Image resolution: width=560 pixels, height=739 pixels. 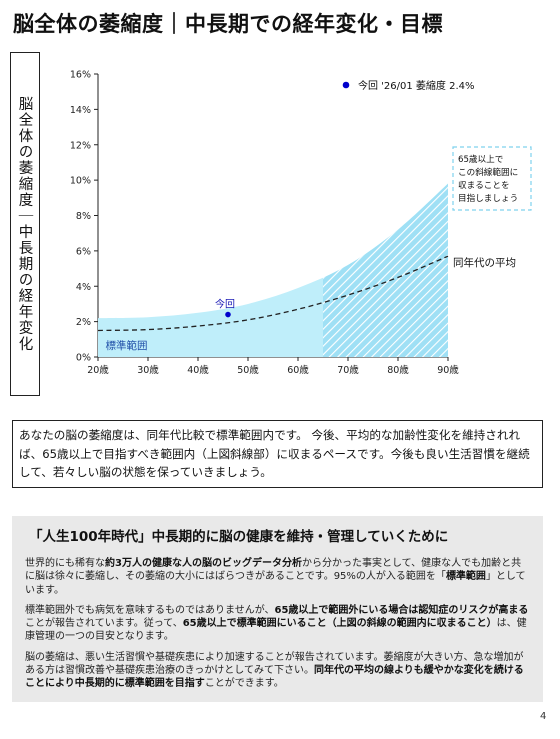 What do you see at coordinates (148, 370) in the screenshot?
I see `x-tick-label: 30歳` at bounding box center [148, 370].